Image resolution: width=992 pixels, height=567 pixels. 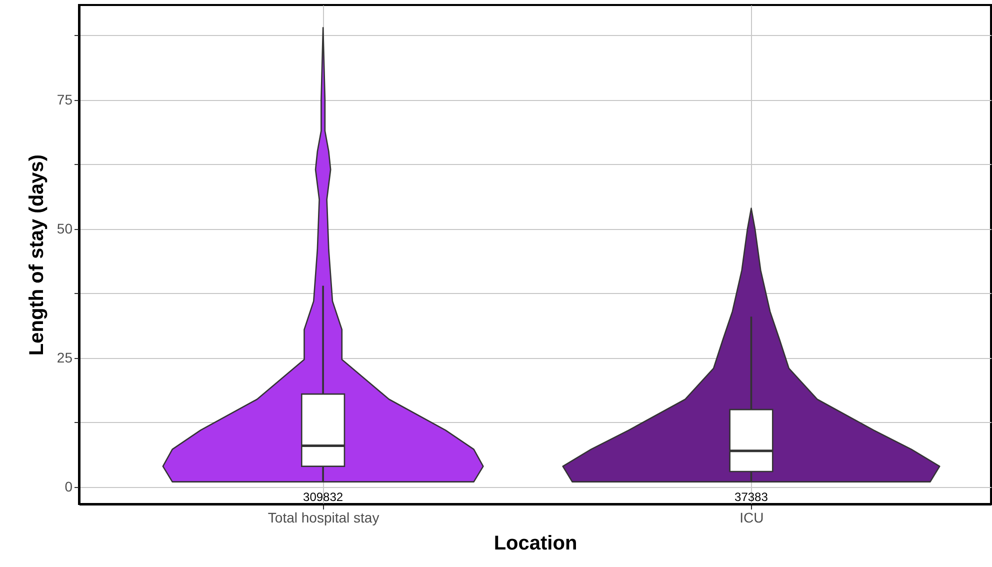 What do you see at coordinates (64, 228) in the screenshot?
I see `y-tick-label: 50` at bounding box center [64, 228].